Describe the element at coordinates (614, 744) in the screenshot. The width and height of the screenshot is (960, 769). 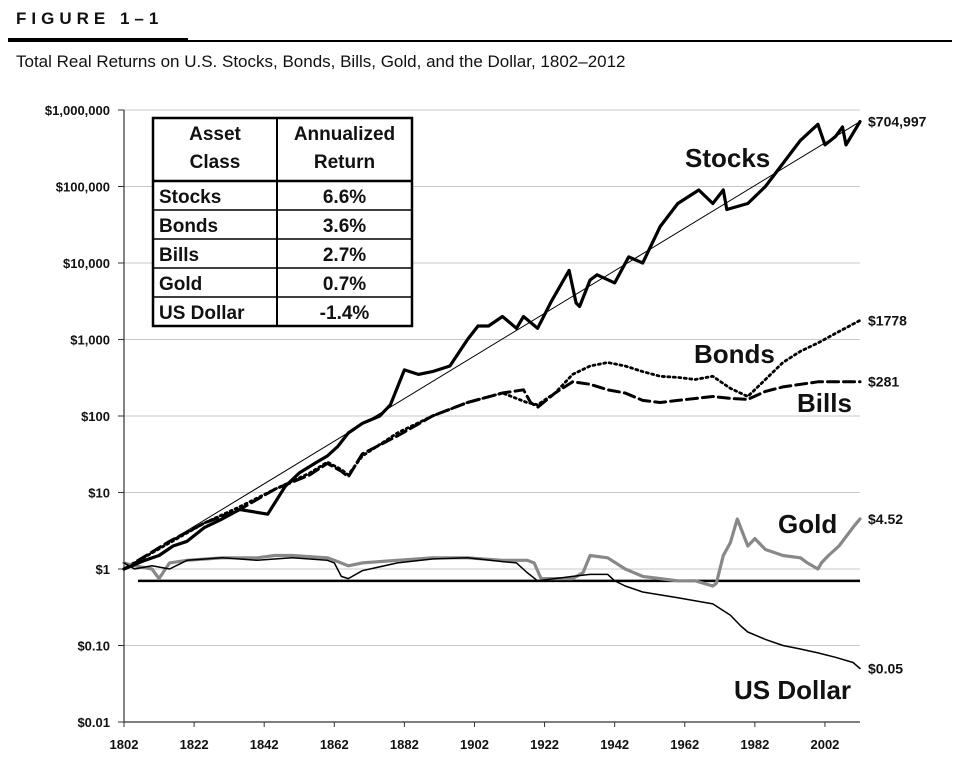
I see `x-tick-label: 1942` at that location.